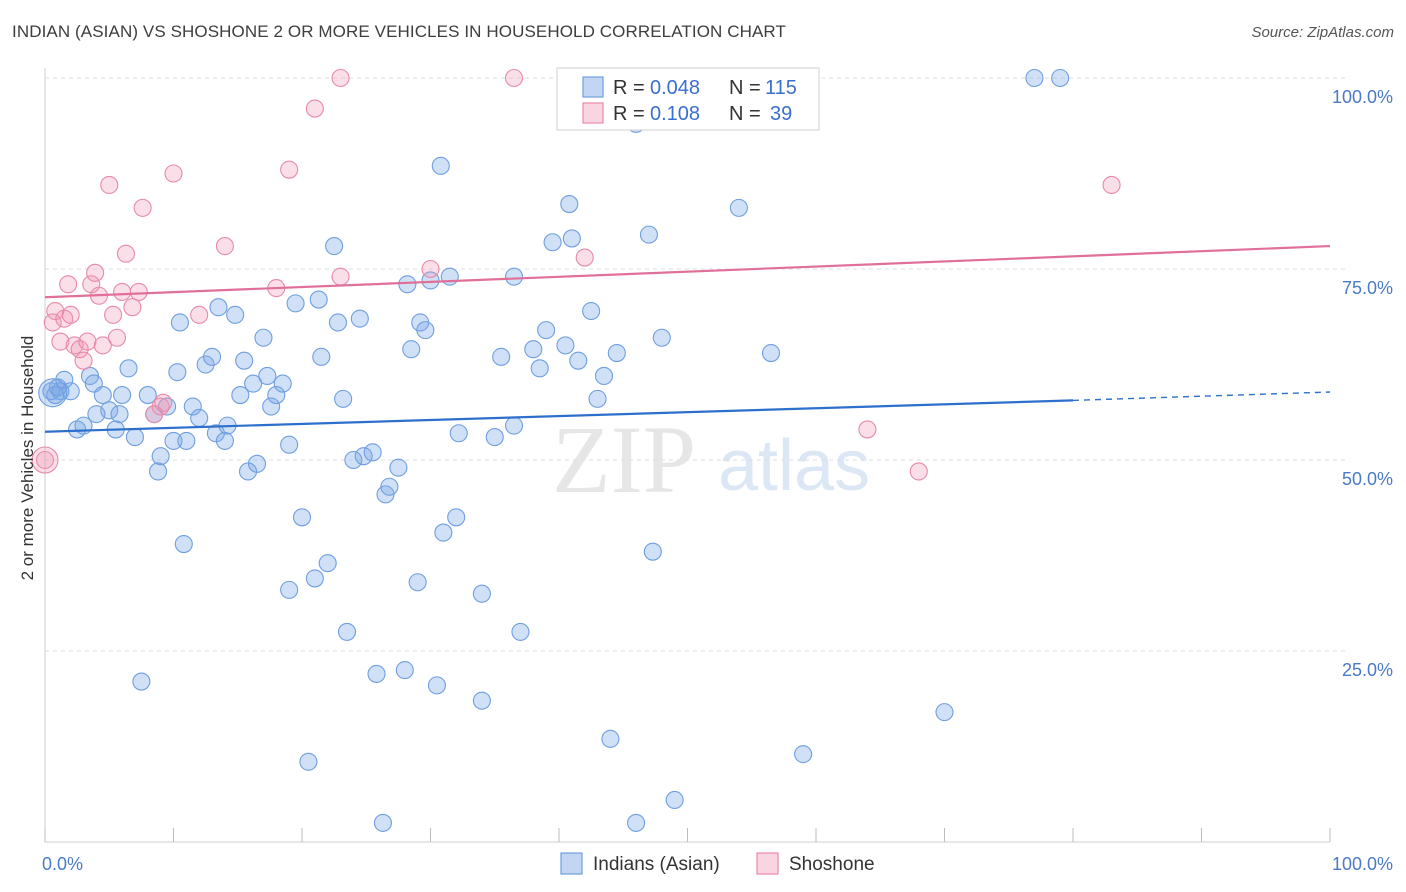 This screenshot has height=892, width=1406. What do you see at coordinates (1367, 670) in the screenshot?
I see `y-tick-label: 25.0%` at bounding box center [1367, 670].